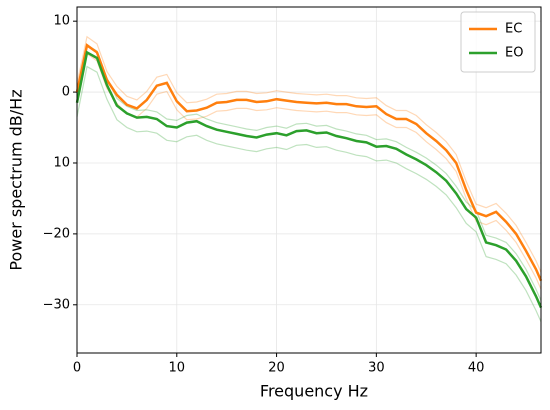 Image resolution: width=550 pixels, height=410 pixels. What do you see at coordinates (56, 233) in the screenshot?
I see `y-tick-label: −20` at bounding box center [56, 233].